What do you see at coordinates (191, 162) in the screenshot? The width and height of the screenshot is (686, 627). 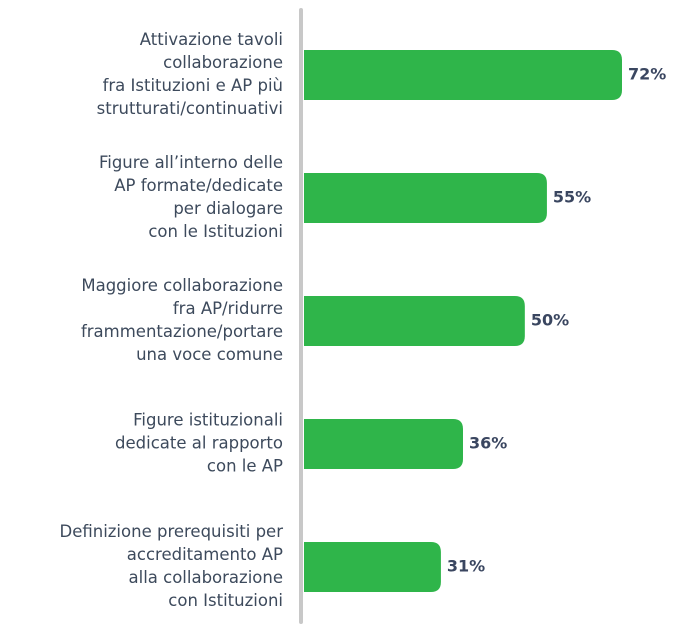 I see `category-label: Figure all’interno delle` at bounding box center [191, 162].